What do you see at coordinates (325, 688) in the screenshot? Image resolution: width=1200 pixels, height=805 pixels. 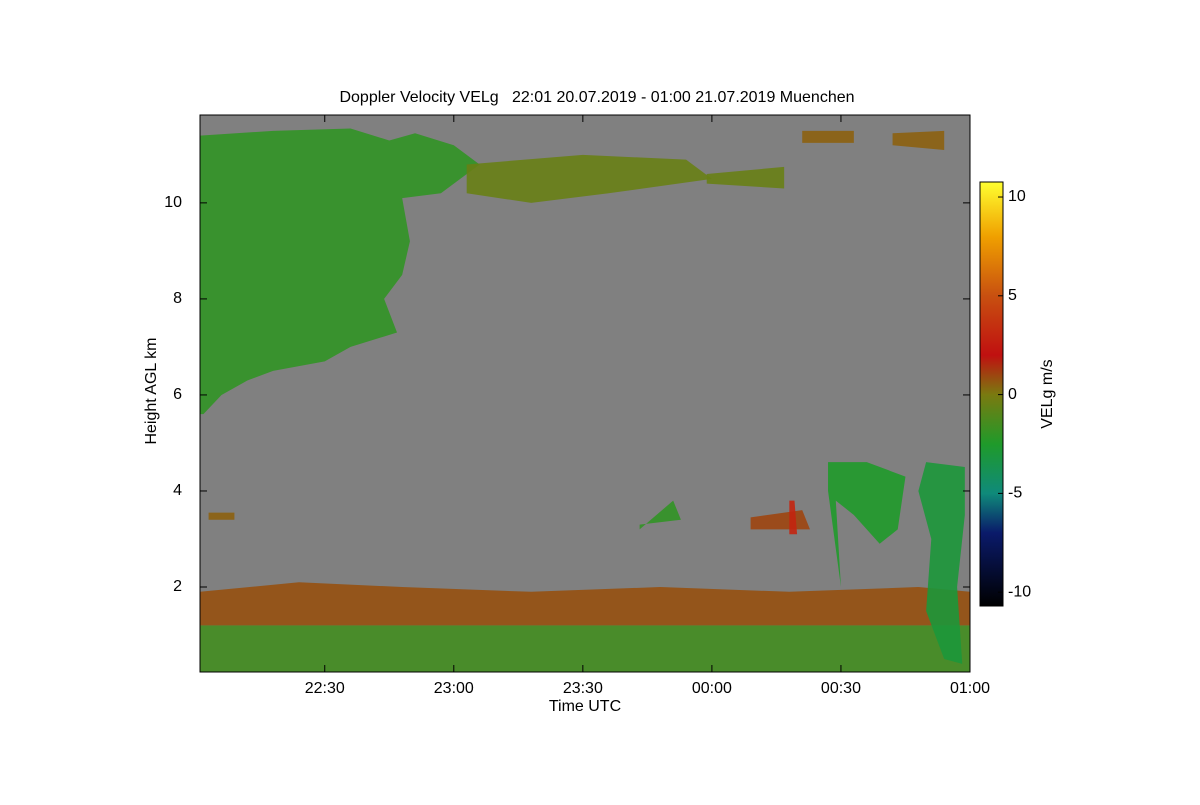 I see `x-tick-label: 22:30` at bounding box center [325, 688].